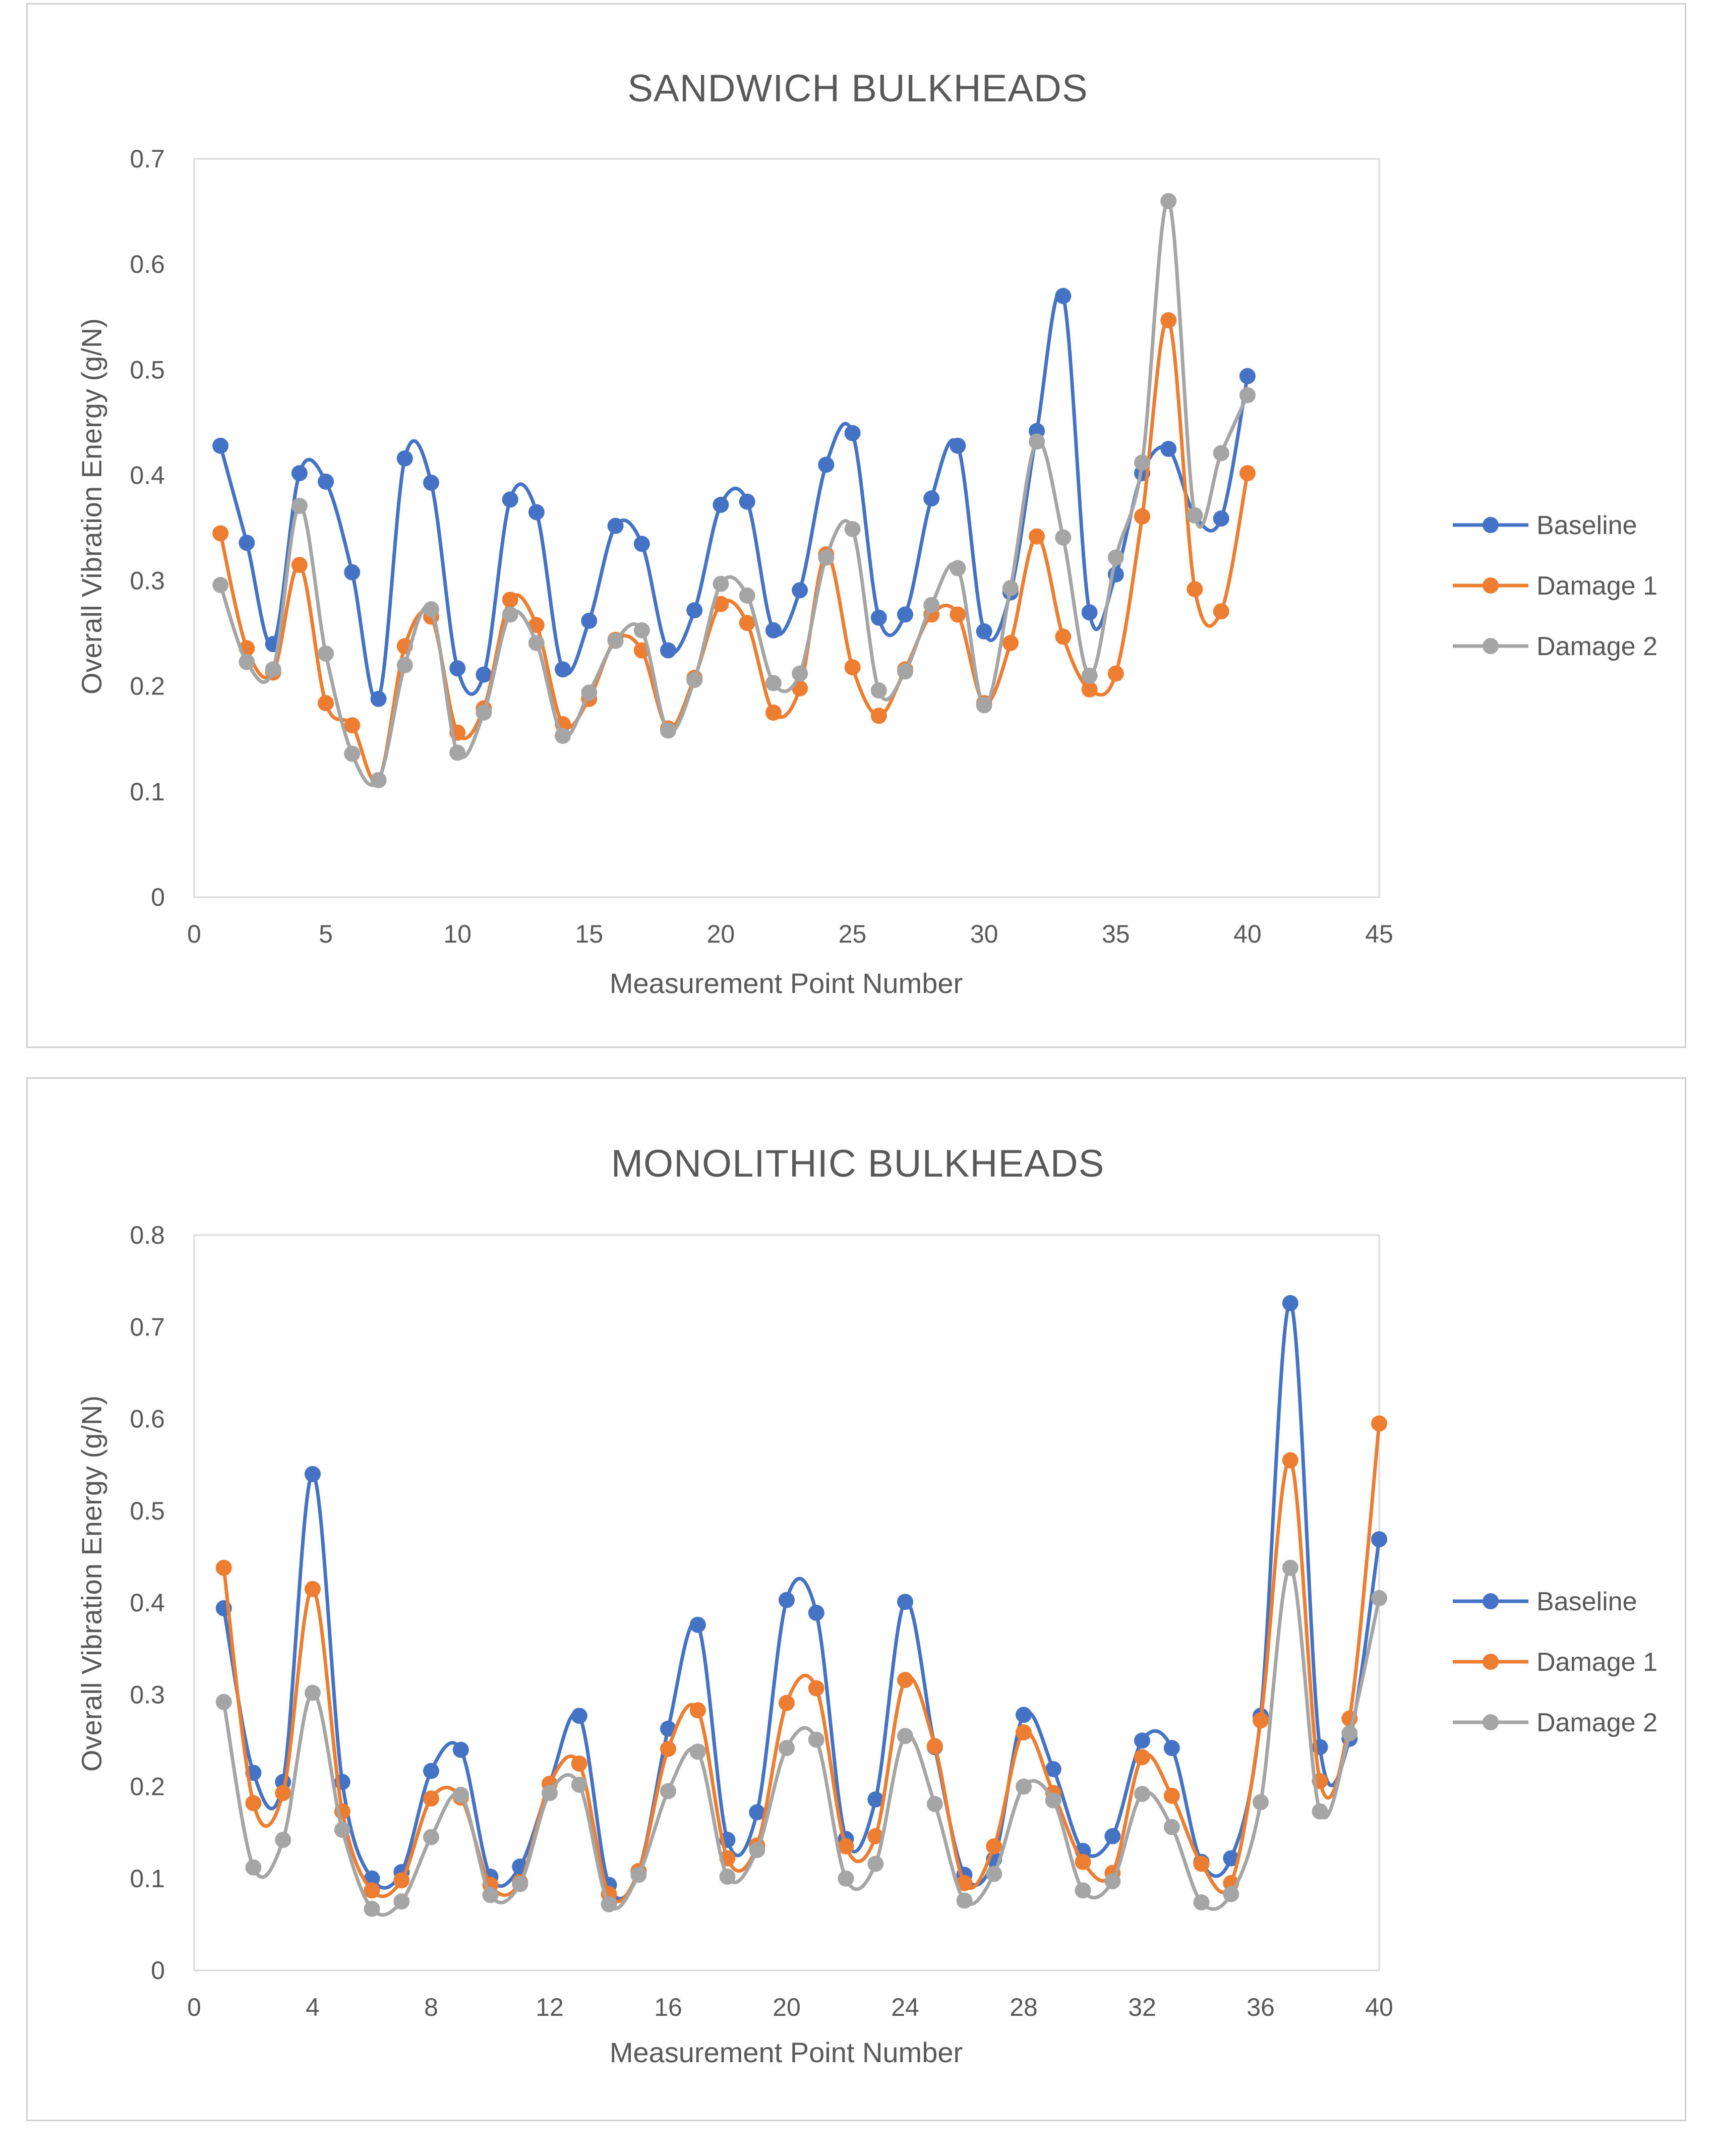 The width and height of the screenshot is (1714, 2156). I want to click on y-tick-label: 0, so click(158, 1970).